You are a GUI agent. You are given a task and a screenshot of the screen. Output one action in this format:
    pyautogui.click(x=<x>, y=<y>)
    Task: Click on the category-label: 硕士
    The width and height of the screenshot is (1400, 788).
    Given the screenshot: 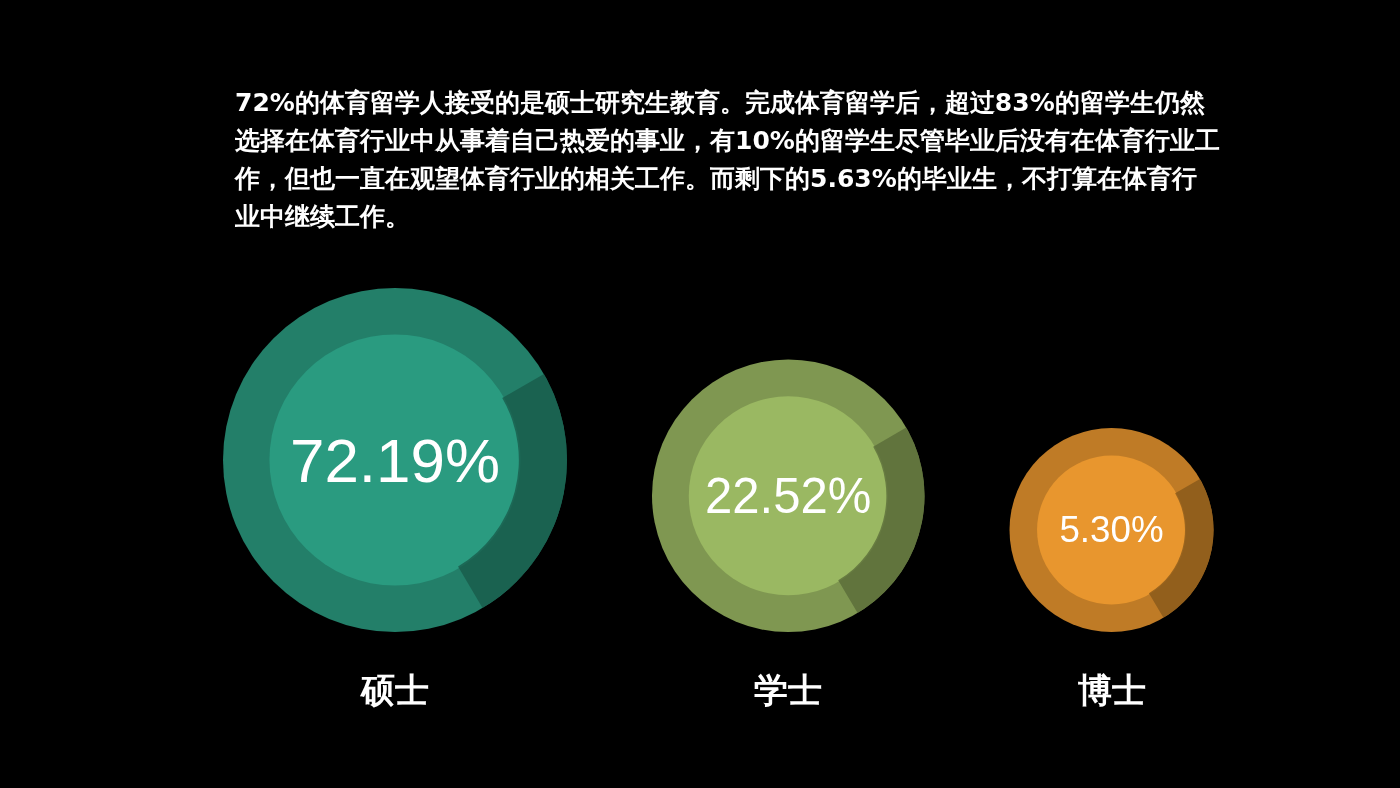 What is the action you would take?
    pyautogui.click(x=394, y=690)
    